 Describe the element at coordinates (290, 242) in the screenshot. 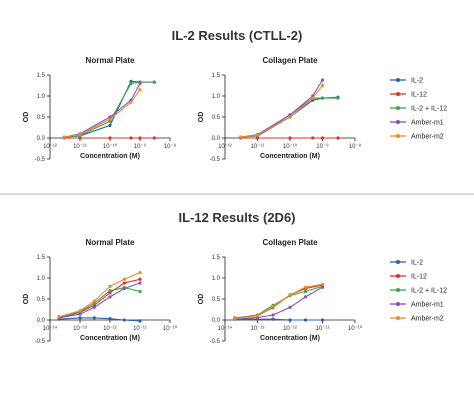

I see `panel-title: Collagen Plate` at that location.